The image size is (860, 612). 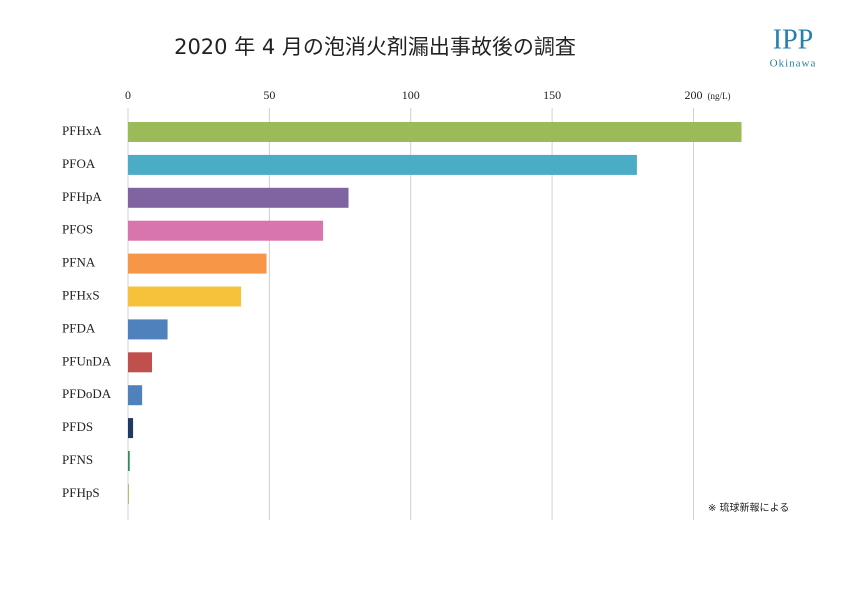 What do you see at coordinates (79, 327) in the screenshot?
I see `y-tick-label: PFDA` at bounding box center [79, 327].